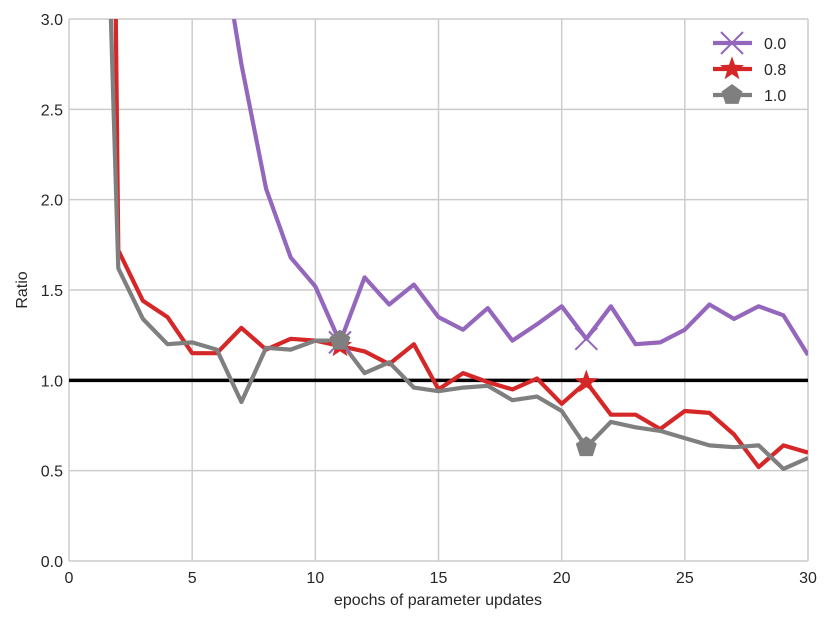 Image resolution: width=831 pixels, height=621 pixels. What do you see at coordinates (52, 381) in the screenshot?
I see `y-tick-label: 1.0` at bounding box center [52, 381].